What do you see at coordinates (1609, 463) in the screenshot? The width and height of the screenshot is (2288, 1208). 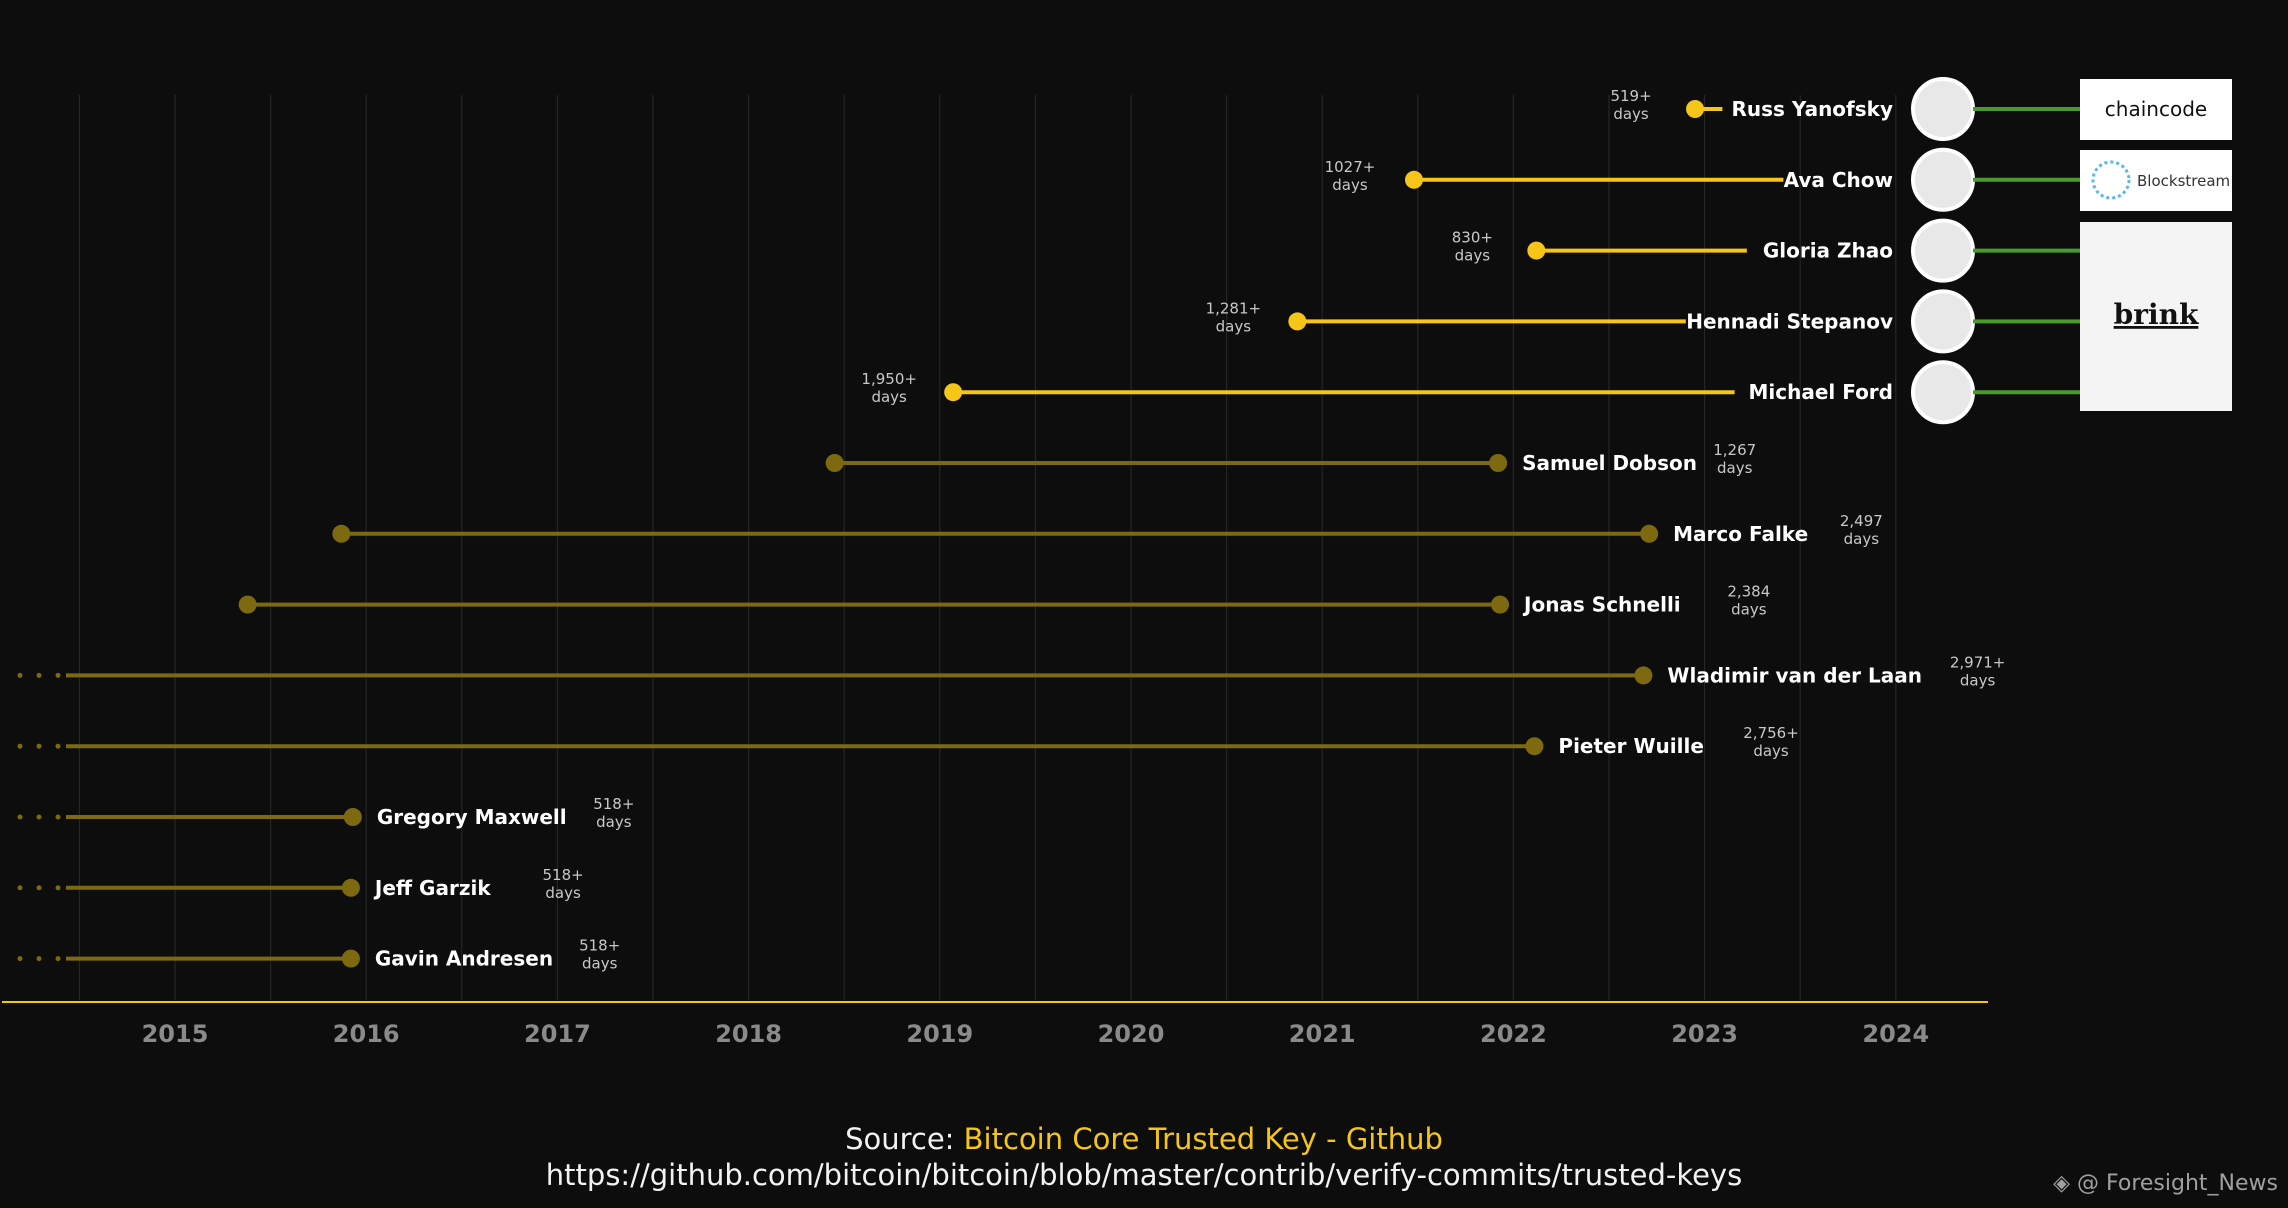 I see `person-name: Samuel Dobson` at bounding box center [1609, 463].